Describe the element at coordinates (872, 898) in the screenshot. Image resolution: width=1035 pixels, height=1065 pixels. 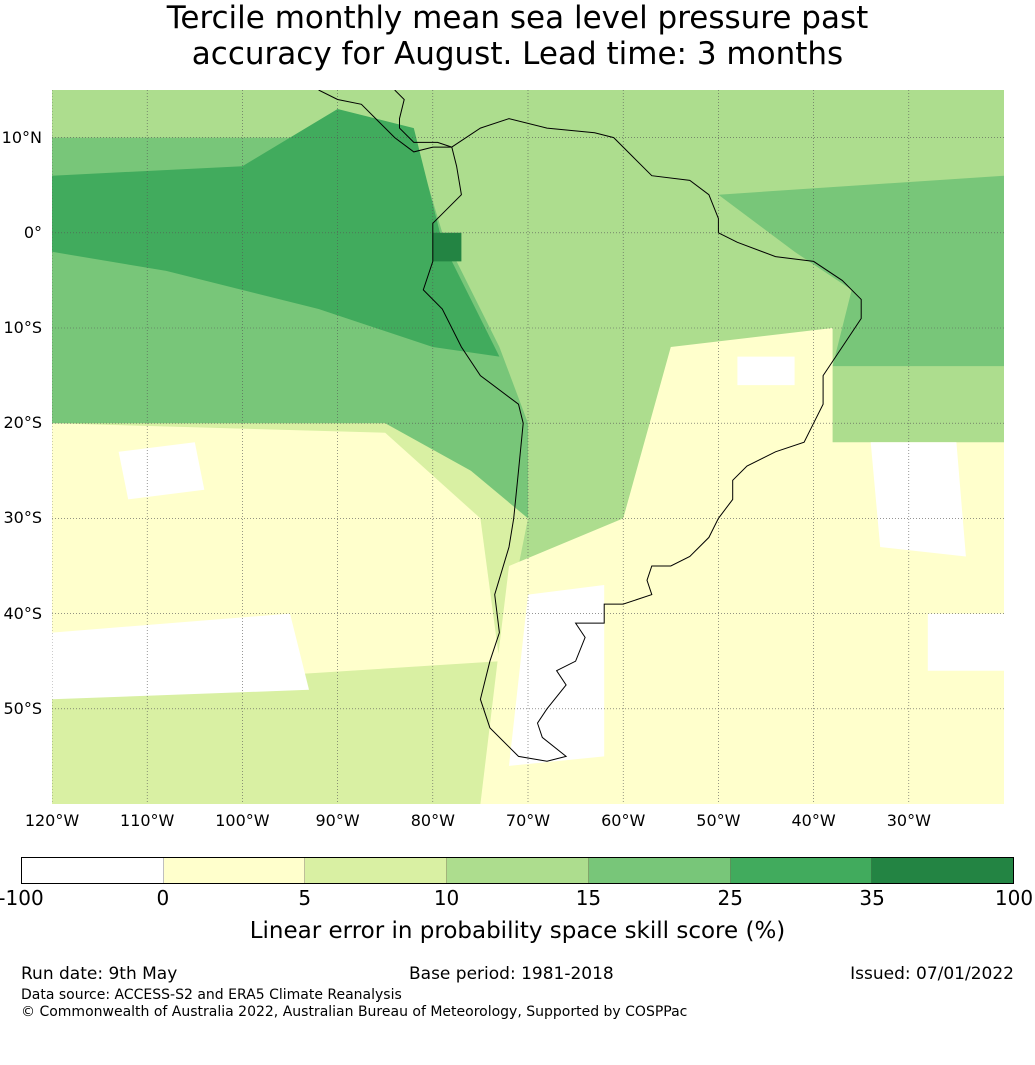
I see `colorbar-tick-label: 35` at that location.